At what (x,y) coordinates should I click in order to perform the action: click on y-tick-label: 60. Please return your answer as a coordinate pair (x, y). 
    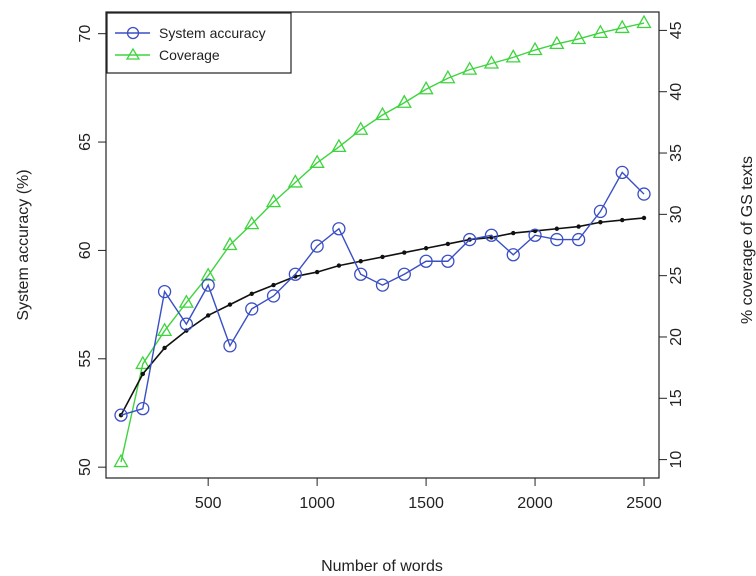
    Looking at the image, I should click on (85, 250).